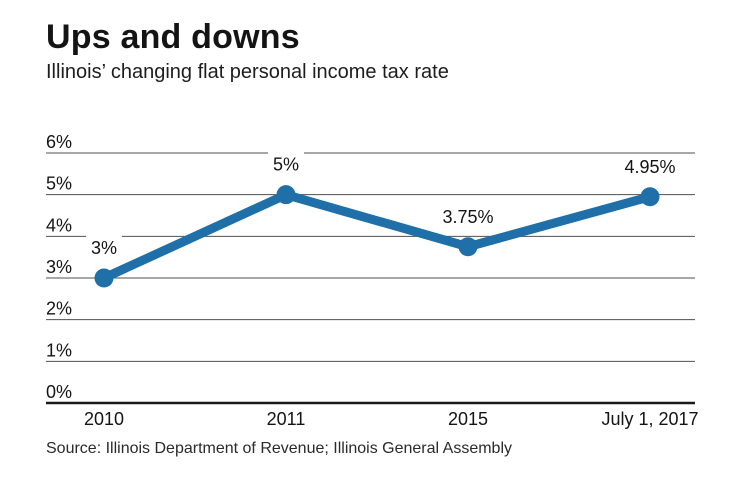 The width and height of the screenshot is (740, 482). I want to click on y-tick-label: 3%, so click(59, 267).